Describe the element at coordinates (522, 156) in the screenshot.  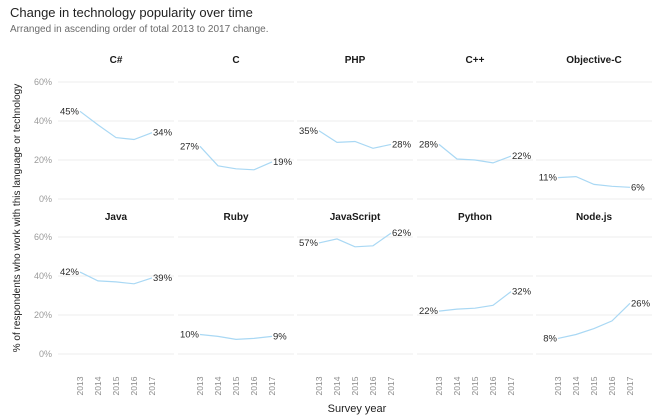
I see `data-label-end: 22%` at that location.